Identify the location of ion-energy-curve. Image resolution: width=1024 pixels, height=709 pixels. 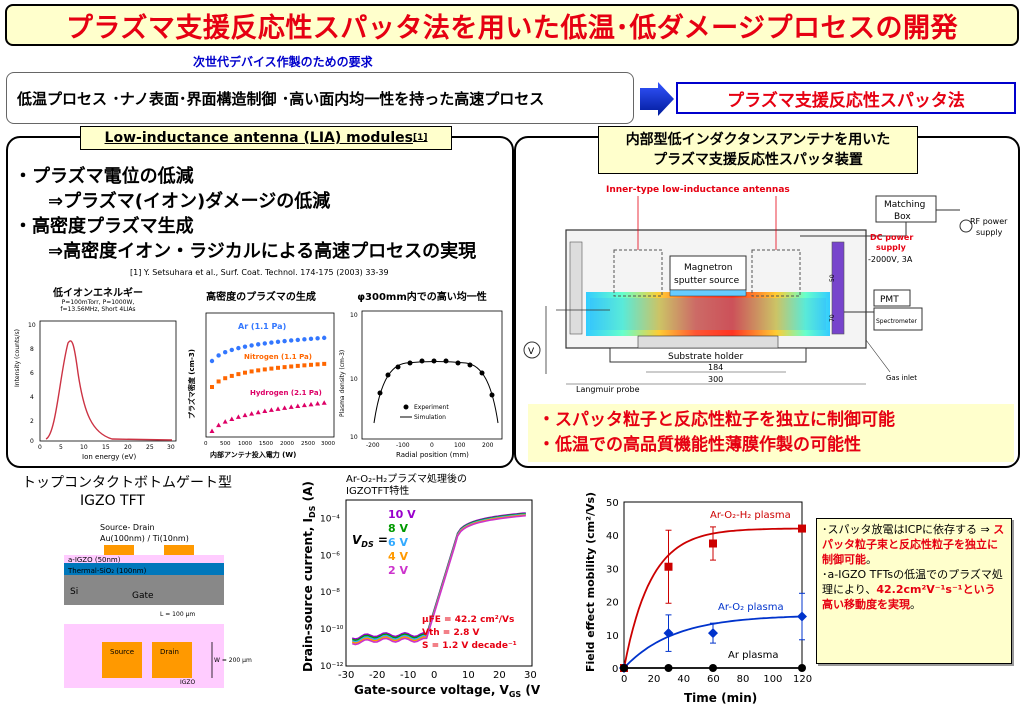
(109, 390).